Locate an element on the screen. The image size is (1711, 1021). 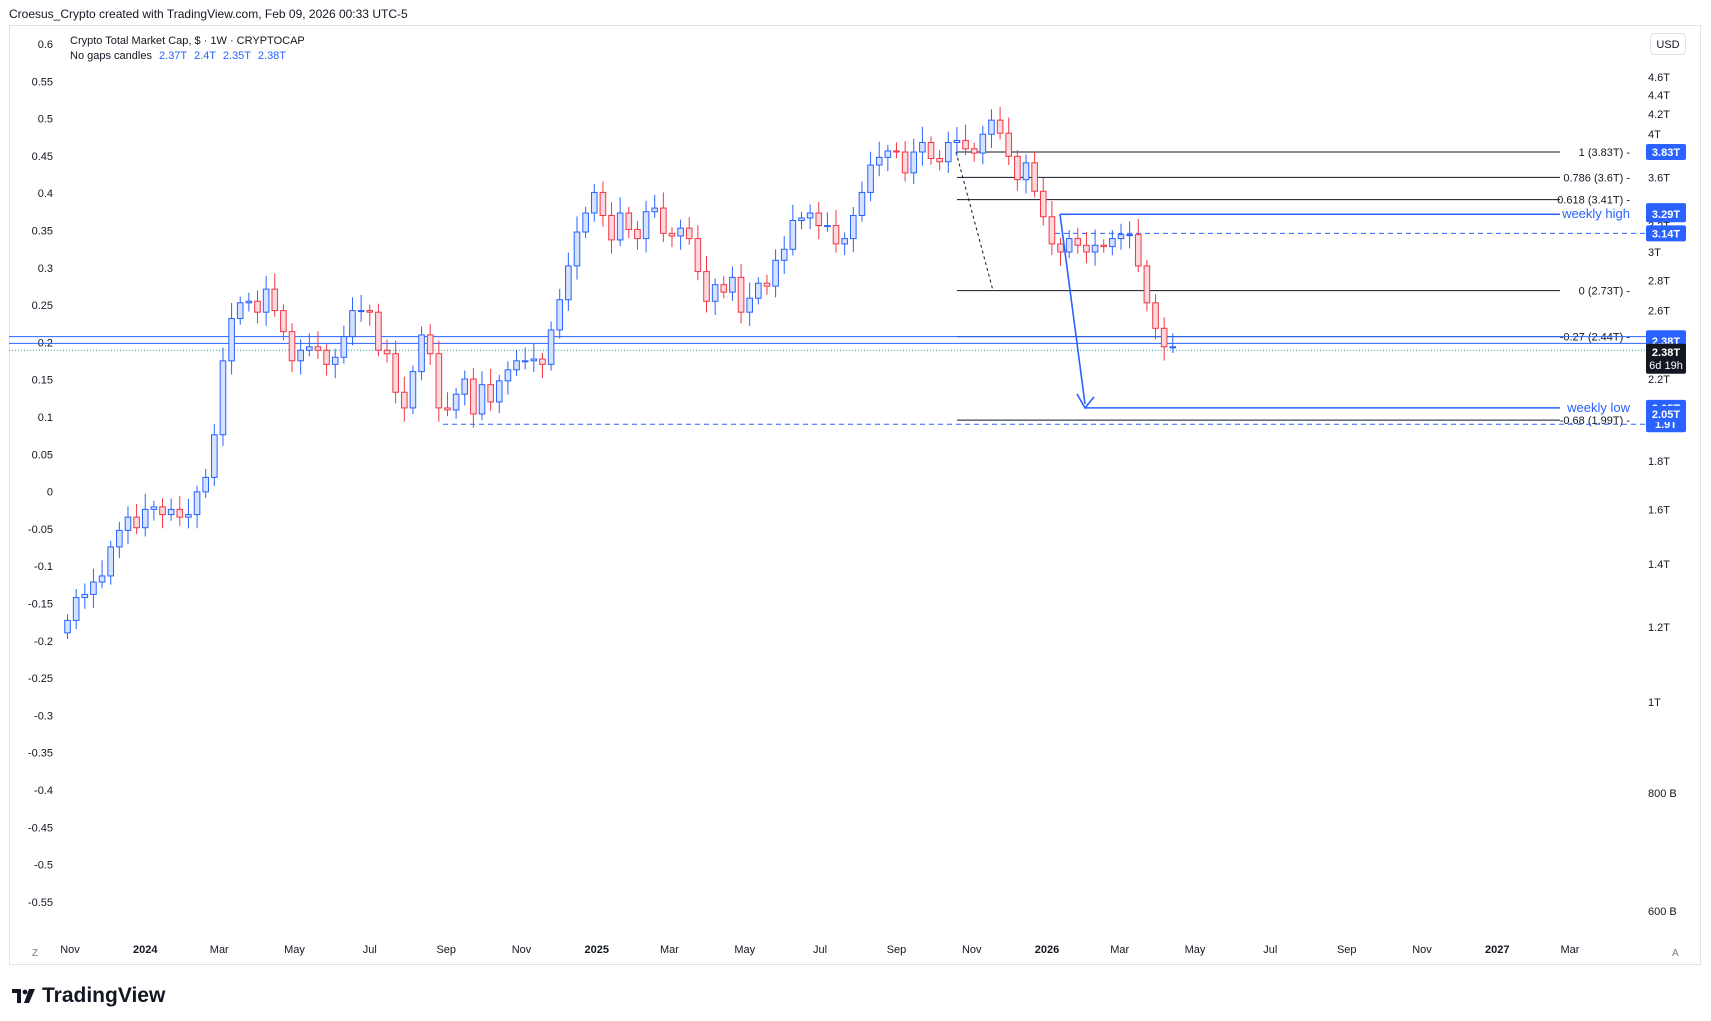
left-axis-tick: -0.4 is located at coordinates (43, 791).